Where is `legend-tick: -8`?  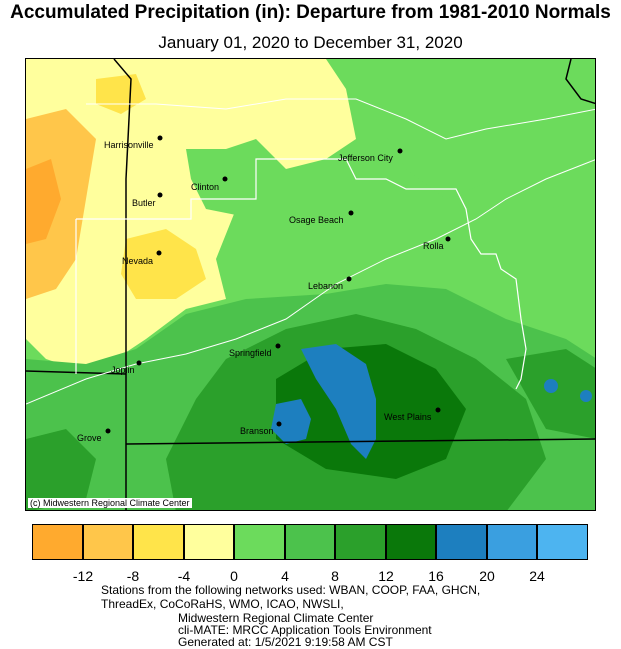 legend-tick: -8 is located at coordinates (133, 576).